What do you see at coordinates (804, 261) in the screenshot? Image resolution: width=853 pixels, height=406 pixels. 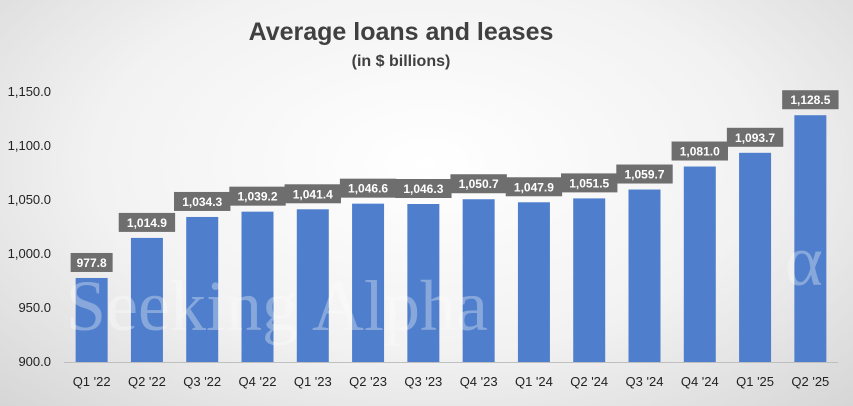 I see `watermark-alpha-logo: α` at bounding box center [804, 261].